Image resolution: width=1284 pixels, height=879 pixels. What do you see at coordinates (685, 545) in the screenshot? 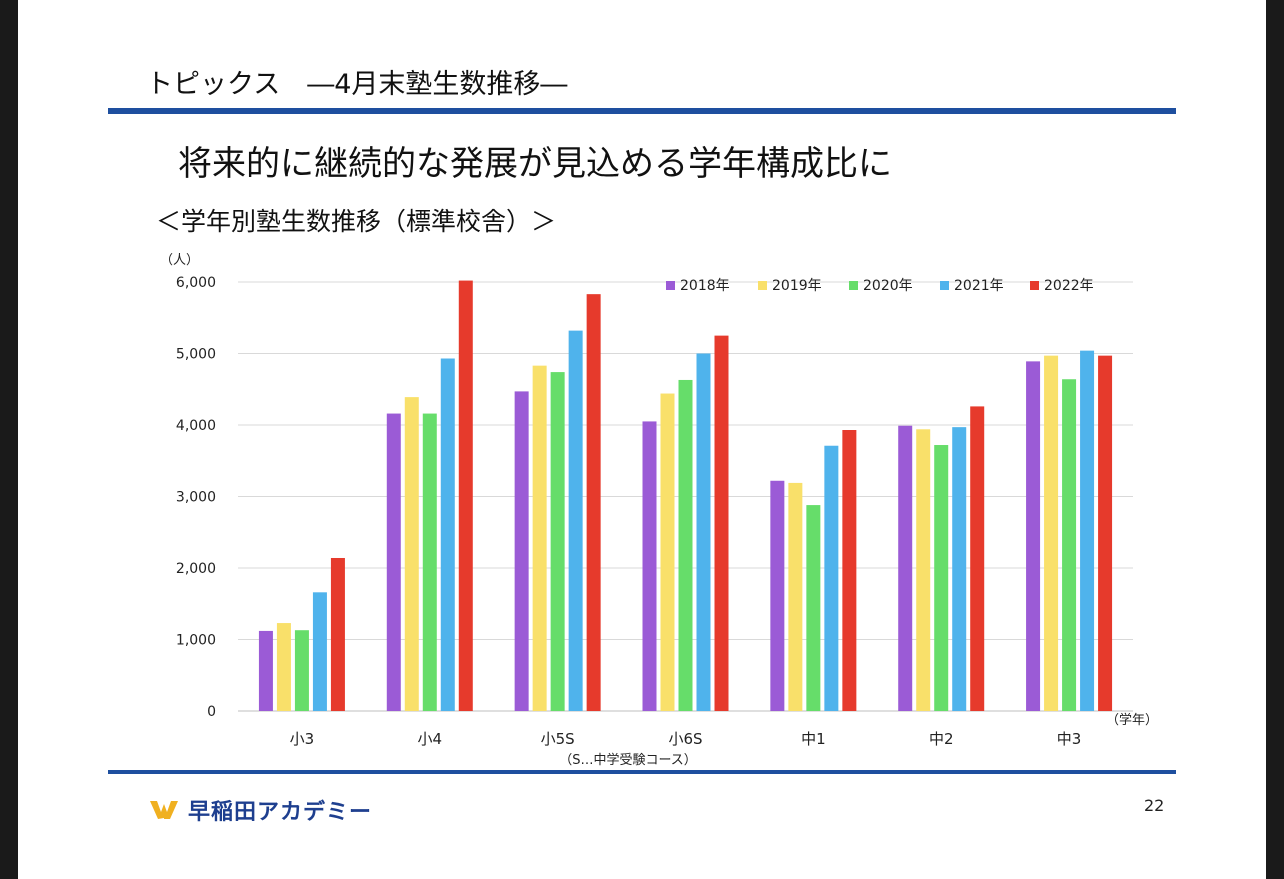
I see `bar-2020年-小6S` at bounding box center [685, 545].